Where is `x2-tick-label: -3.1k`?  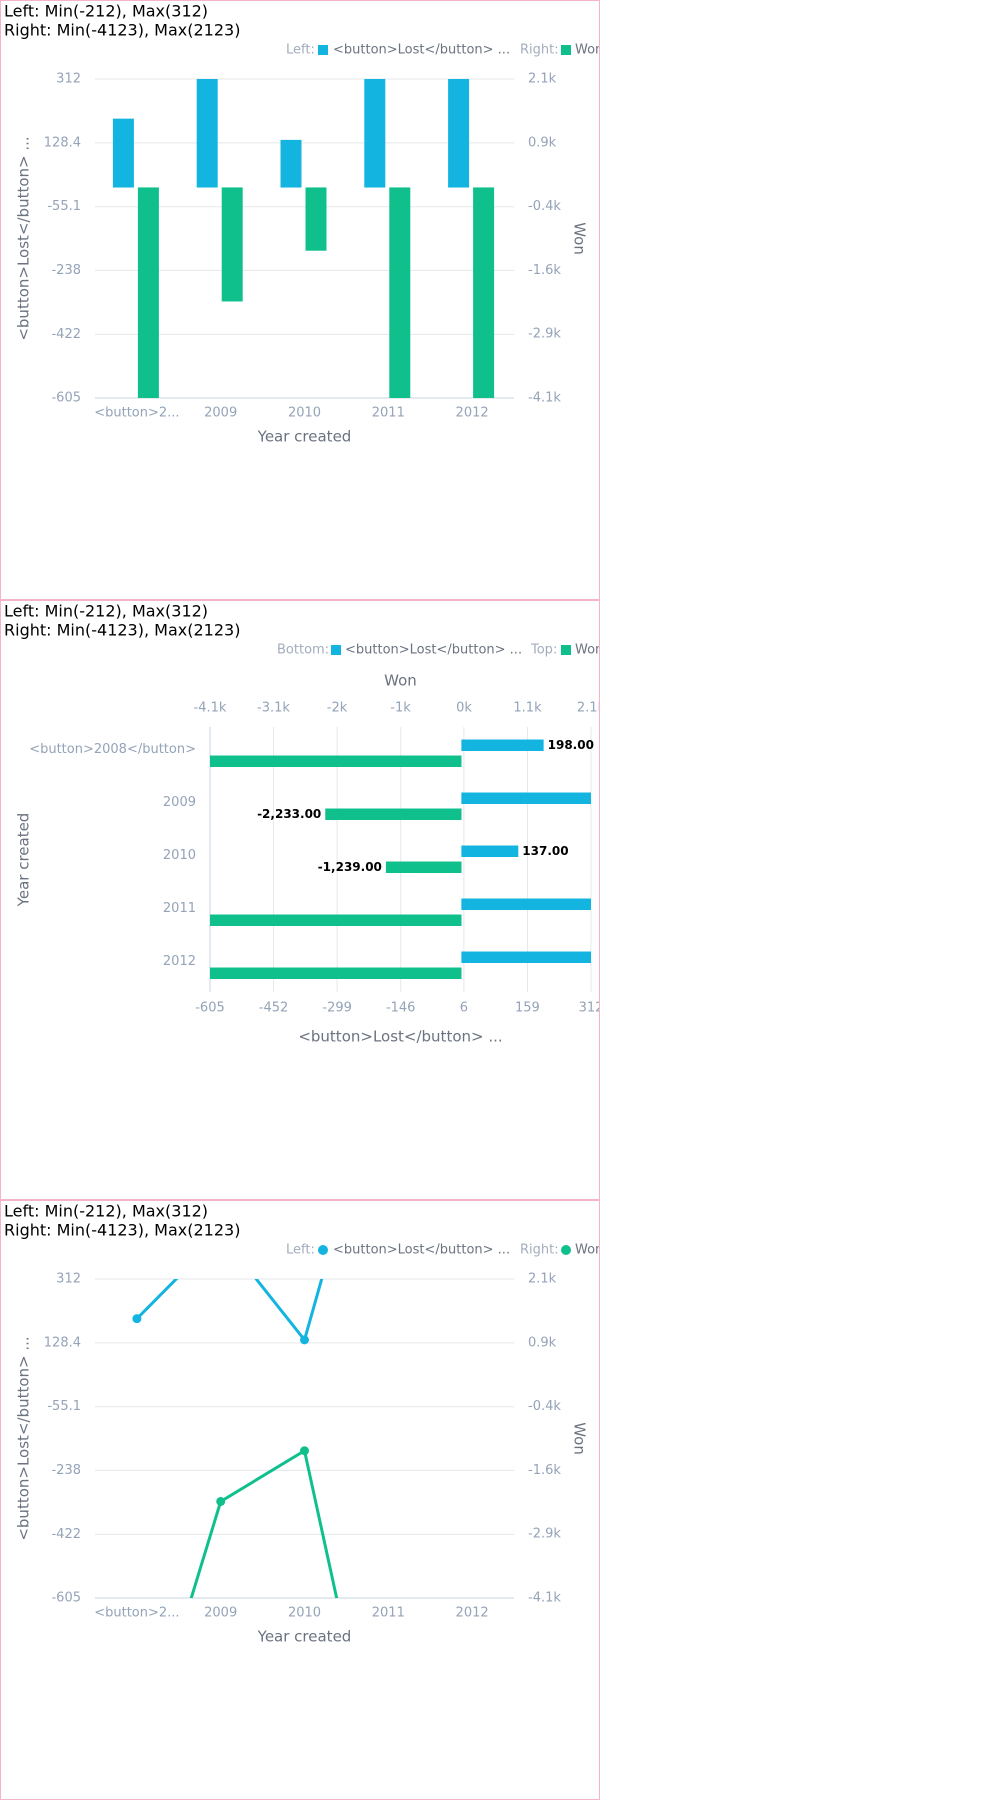
x2-tick-label: -3.1k is located at coordinates (273, 708).